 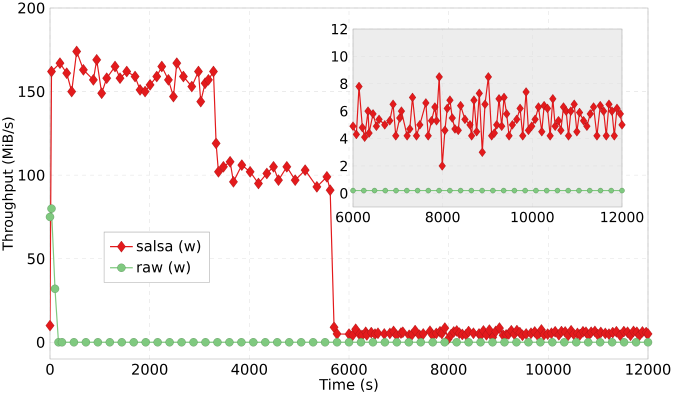 What do you see at coordinates (31, 92) in the screenshot?
I see `y-tick-label: 150` at bounding box center [31, 92].